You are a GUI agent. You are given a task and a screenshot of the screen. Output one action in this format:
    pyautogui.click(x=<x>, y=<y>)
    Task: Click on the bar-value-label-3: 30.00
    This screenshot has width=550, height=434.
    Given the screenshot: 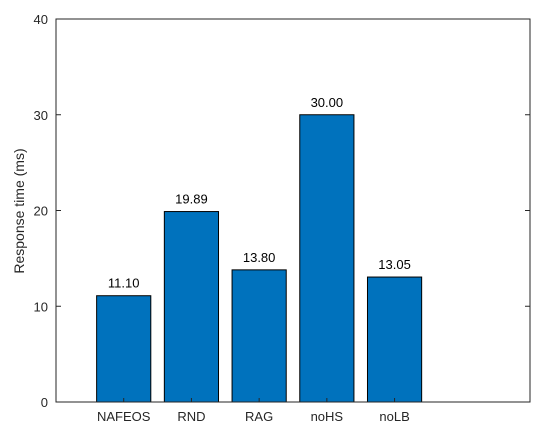 What is the action you would take?
    pyautogui.click(x=327, y=102)
    